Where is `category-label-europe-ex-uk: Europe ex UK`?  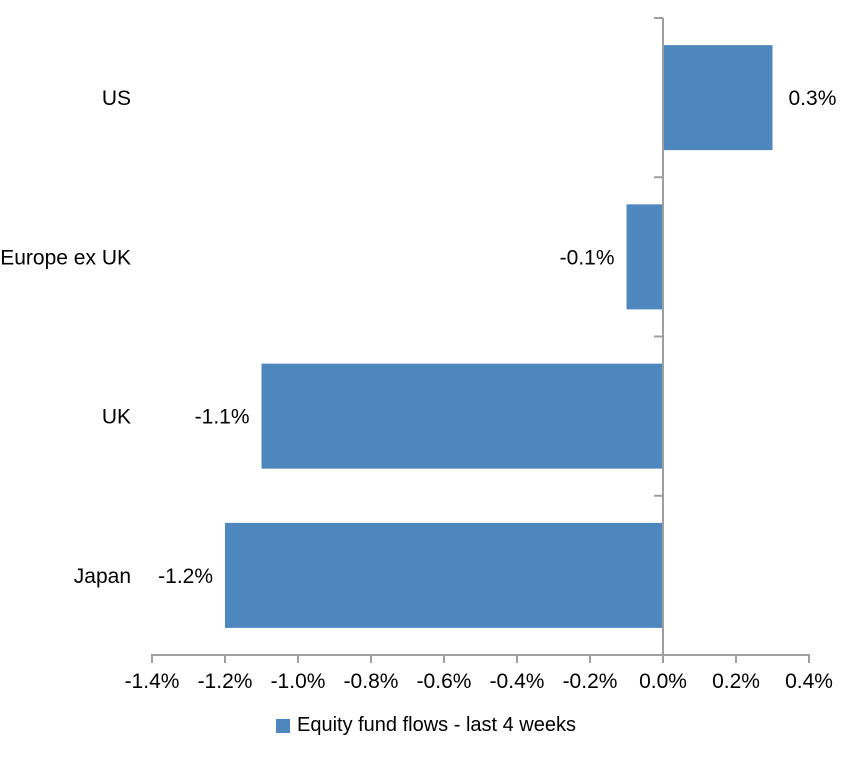
category-label-europe-ex-uk: Europe ex UK is located at coordinates (65, 257).